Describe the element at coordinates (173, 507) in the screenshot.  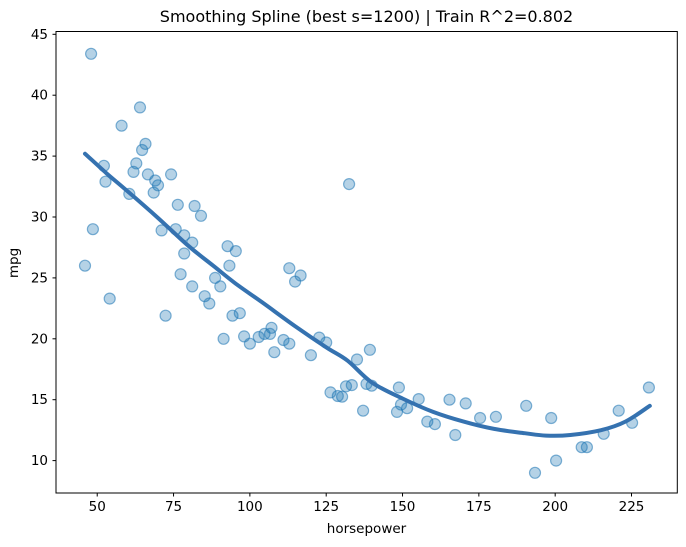
I see `x-tick-label: 75` at that location.